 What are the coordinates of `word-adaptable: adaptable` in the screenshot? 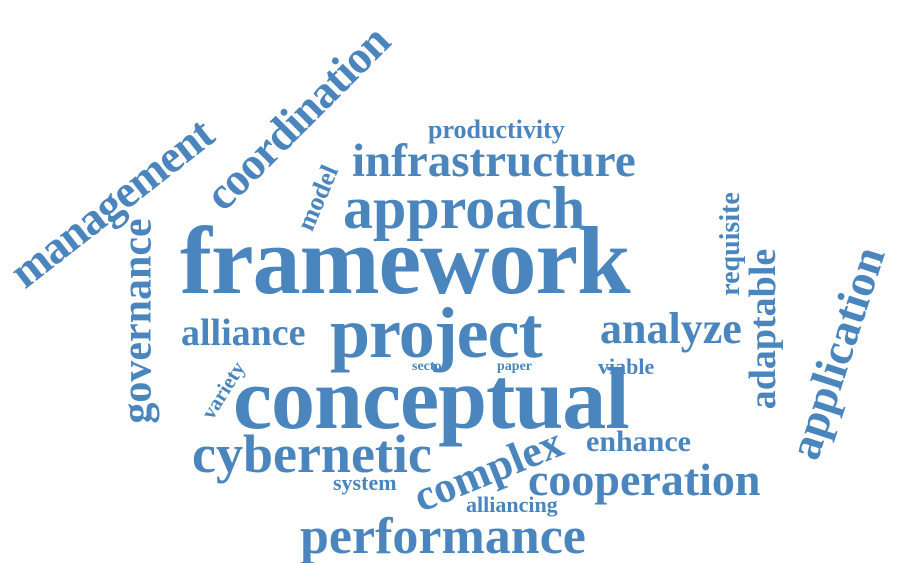 It's located at (763, 329).